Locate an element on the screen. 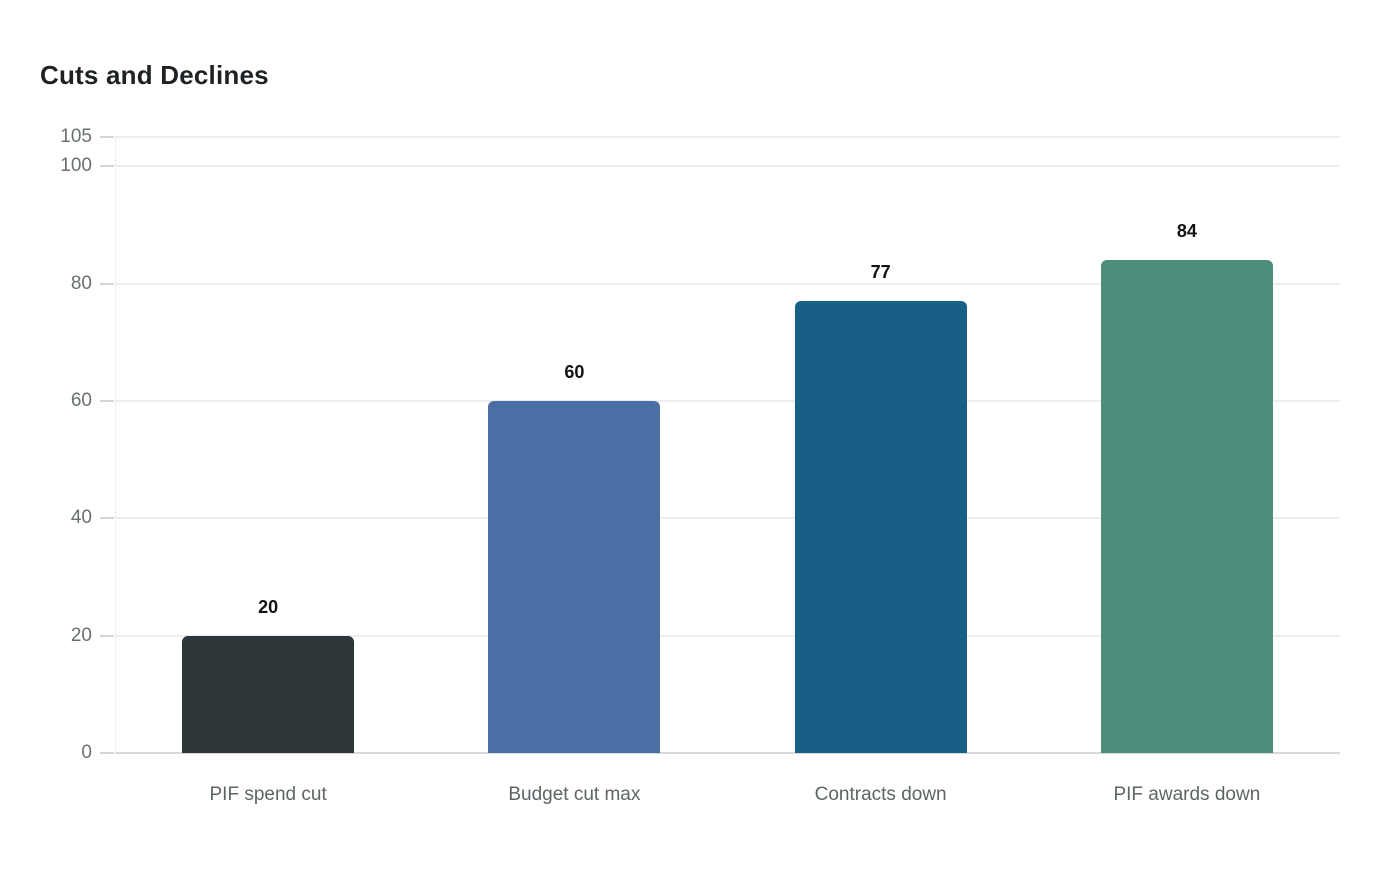  y-tick-label-100: 100 is located at coordinates (76, 166).